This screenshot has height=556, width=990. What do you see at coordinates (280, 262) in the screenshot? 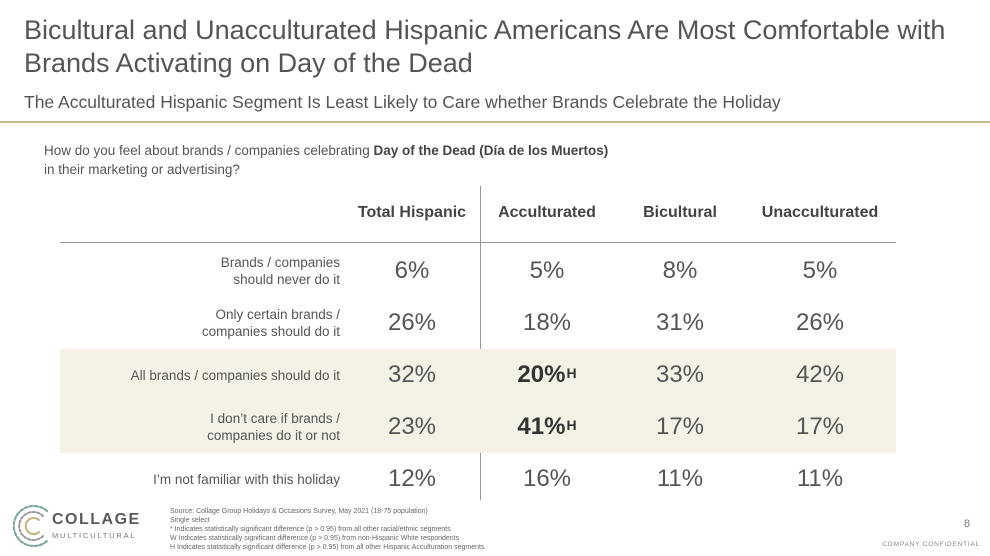
I see `row-label-line: Brands / companies` at bounding box center [280, 262].